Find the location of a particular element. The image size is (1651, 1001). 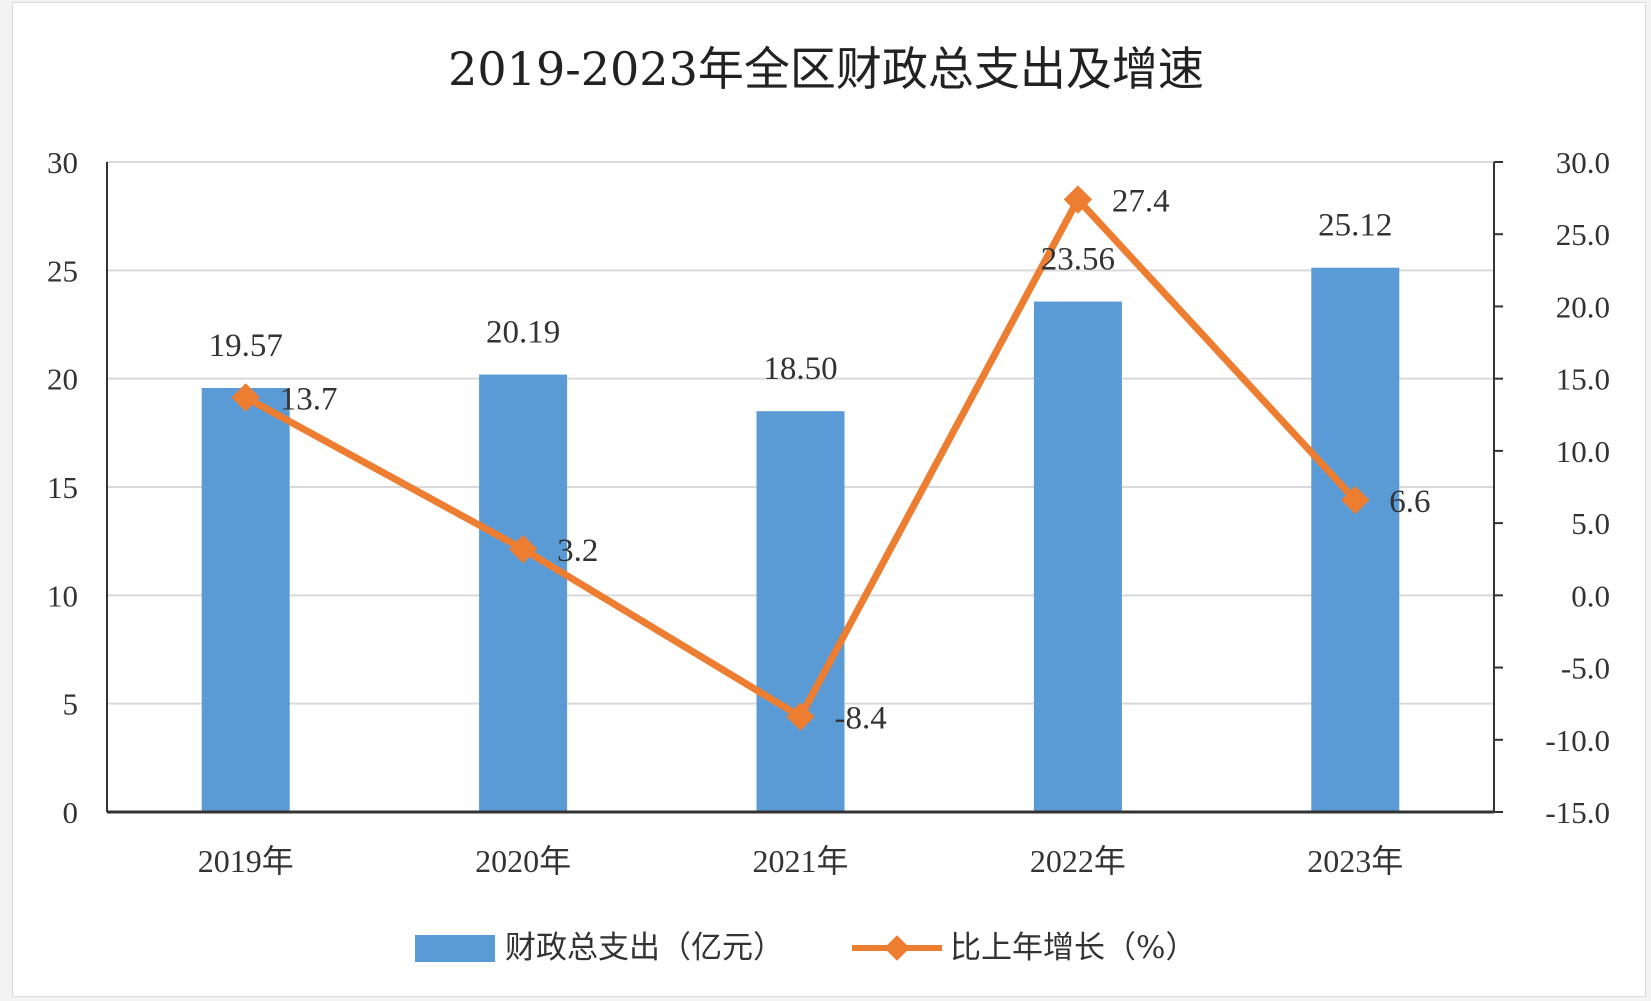

y-right-tick-label: 25.0 is located at coordinates (1583, 234).